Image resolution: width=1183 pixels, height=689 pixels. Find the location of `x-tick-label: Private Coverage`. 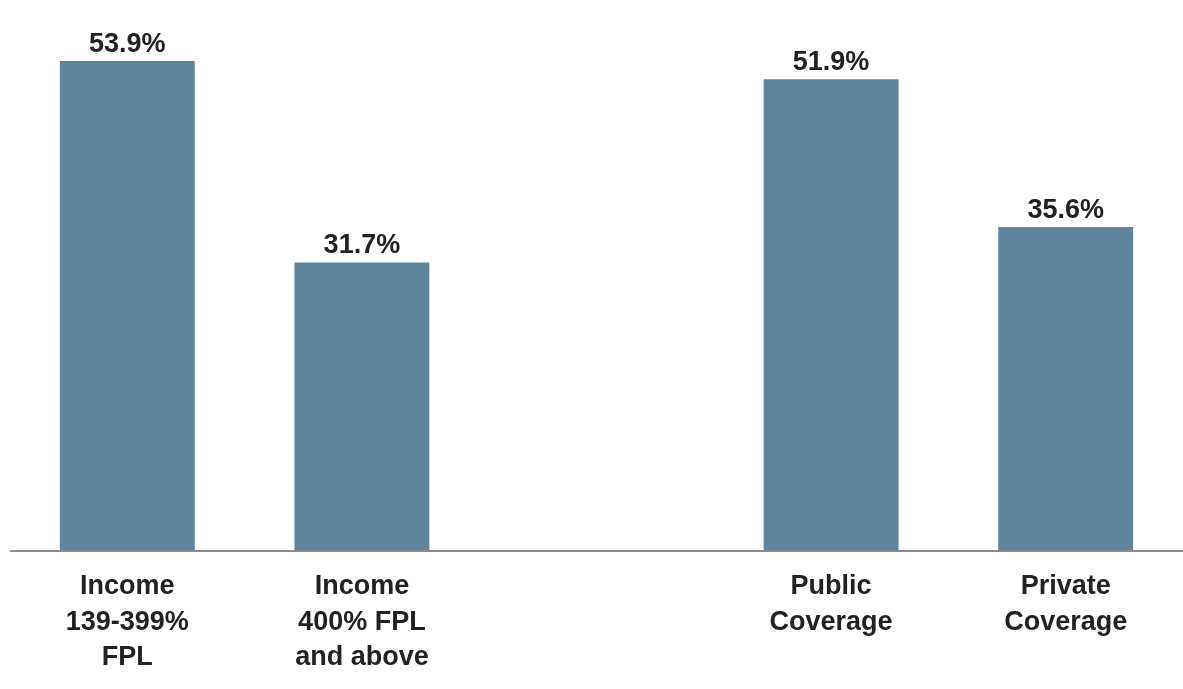

x-tick-label: Private Coverage is located at coordinates (1066, 603).